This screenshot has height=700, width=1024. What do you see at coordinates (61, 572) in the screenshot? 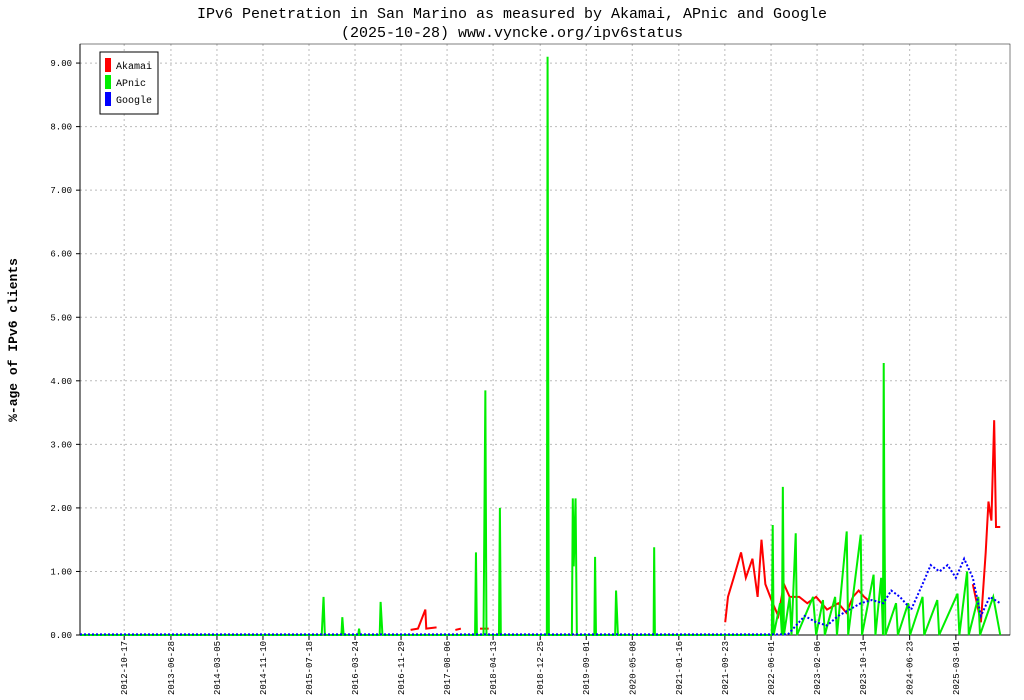
I see `y-tick-label: 1.00` at bounding box center [61, 572].